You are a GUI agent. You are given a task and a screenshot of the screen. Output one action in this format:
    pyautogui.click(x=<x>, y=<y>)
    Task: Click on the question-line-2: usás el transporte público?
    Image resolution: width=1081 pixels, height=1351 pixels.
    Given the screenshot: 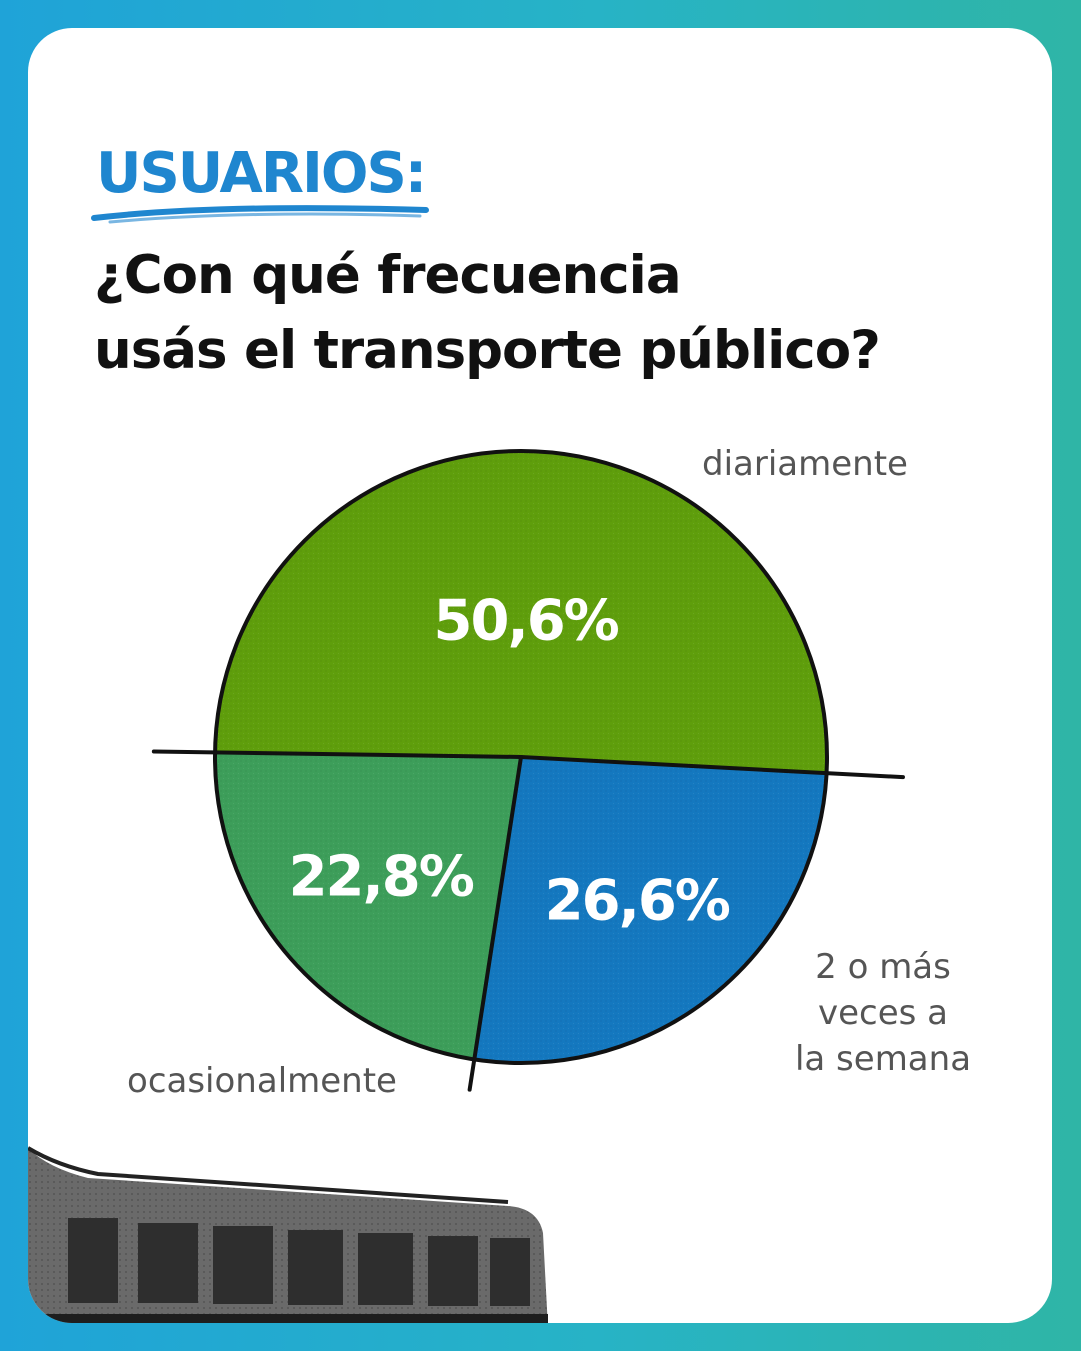 What is the action you would take?
    pyautogui.click(x=487, y=350)
    